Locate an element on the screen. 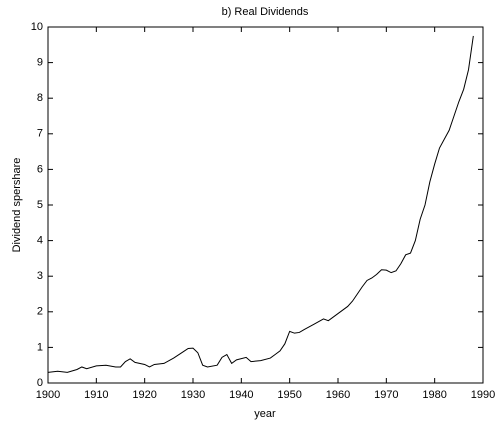 This screenshot has width=499, height=425. y-tick-label: 8 is located at coordinates (40, 98).